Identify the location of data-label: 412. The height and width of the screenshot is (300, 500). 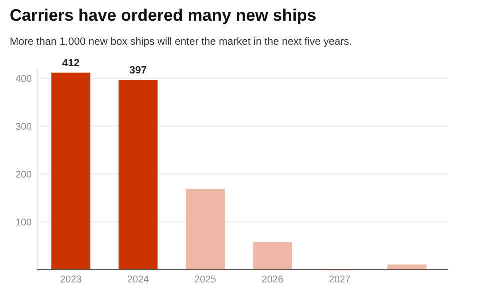
(71, 62).